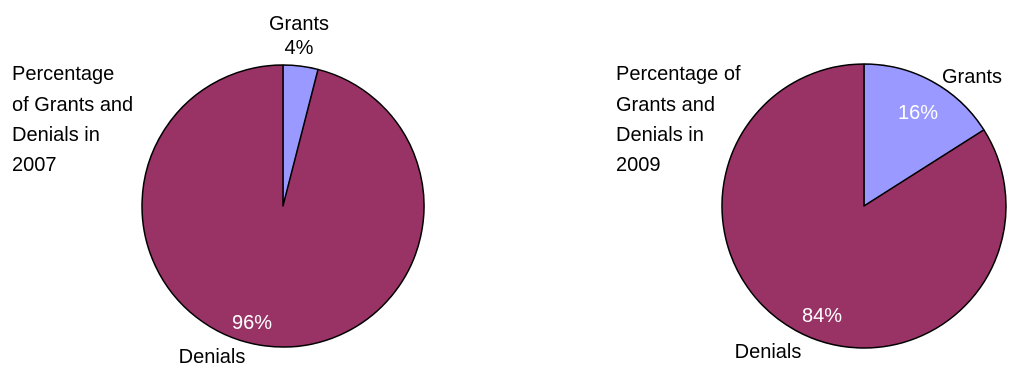 The height and width of the screenshot is (369, 1015). Describe the element at coordinates (681, 119) in the screenshot. I see `chart-title: Percentage of Grants and Denials in 2009` at that location.